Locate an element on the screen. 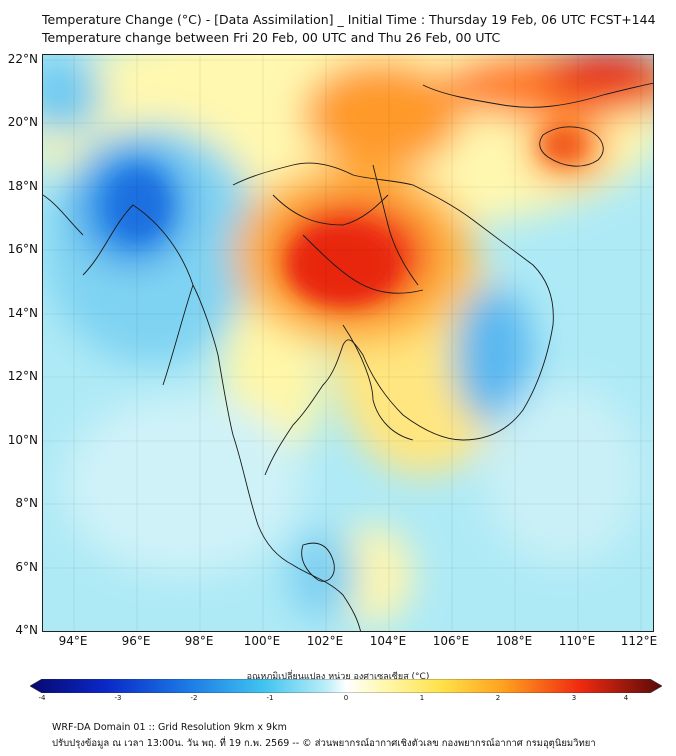 This screenshot has height=756, width=676. colorbar-tick: -2 is located at coordinates (194, 698).